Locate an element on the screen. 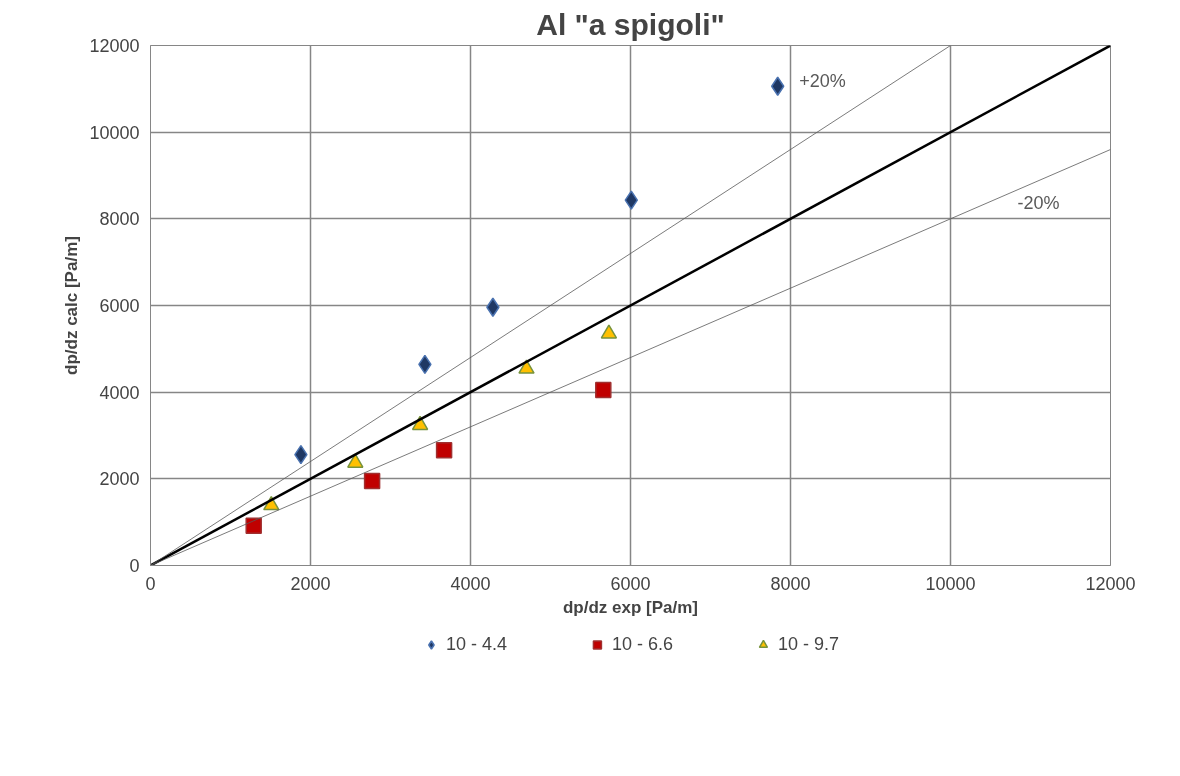 Image resolution: width=1180 pixels, height=776 pixels. y-tick-label: 2000 is located at coordinates (119, 479).